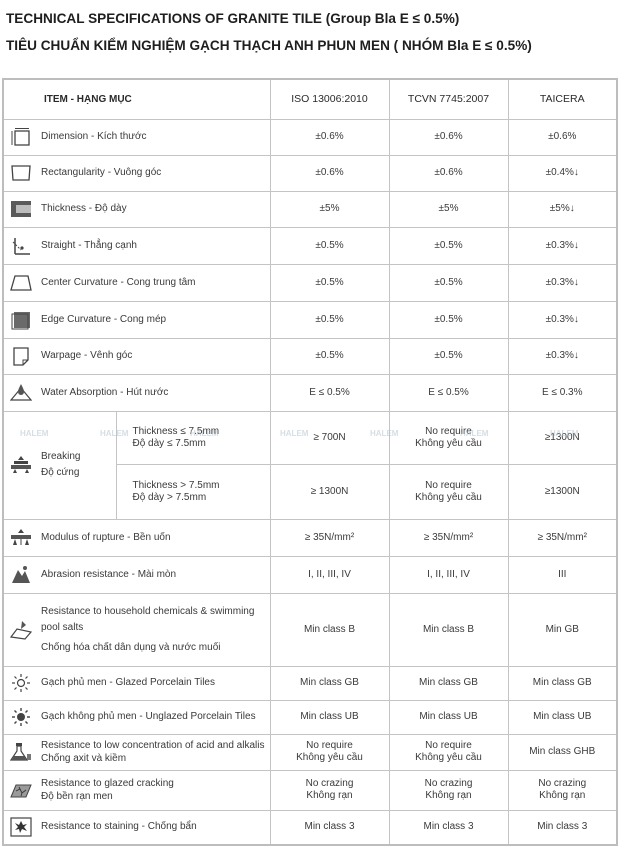 This screenshot has height=847, width=621. Describe the element at coordinates (21, 393) in the screenshot. I see `water-drop-icon` at that location.